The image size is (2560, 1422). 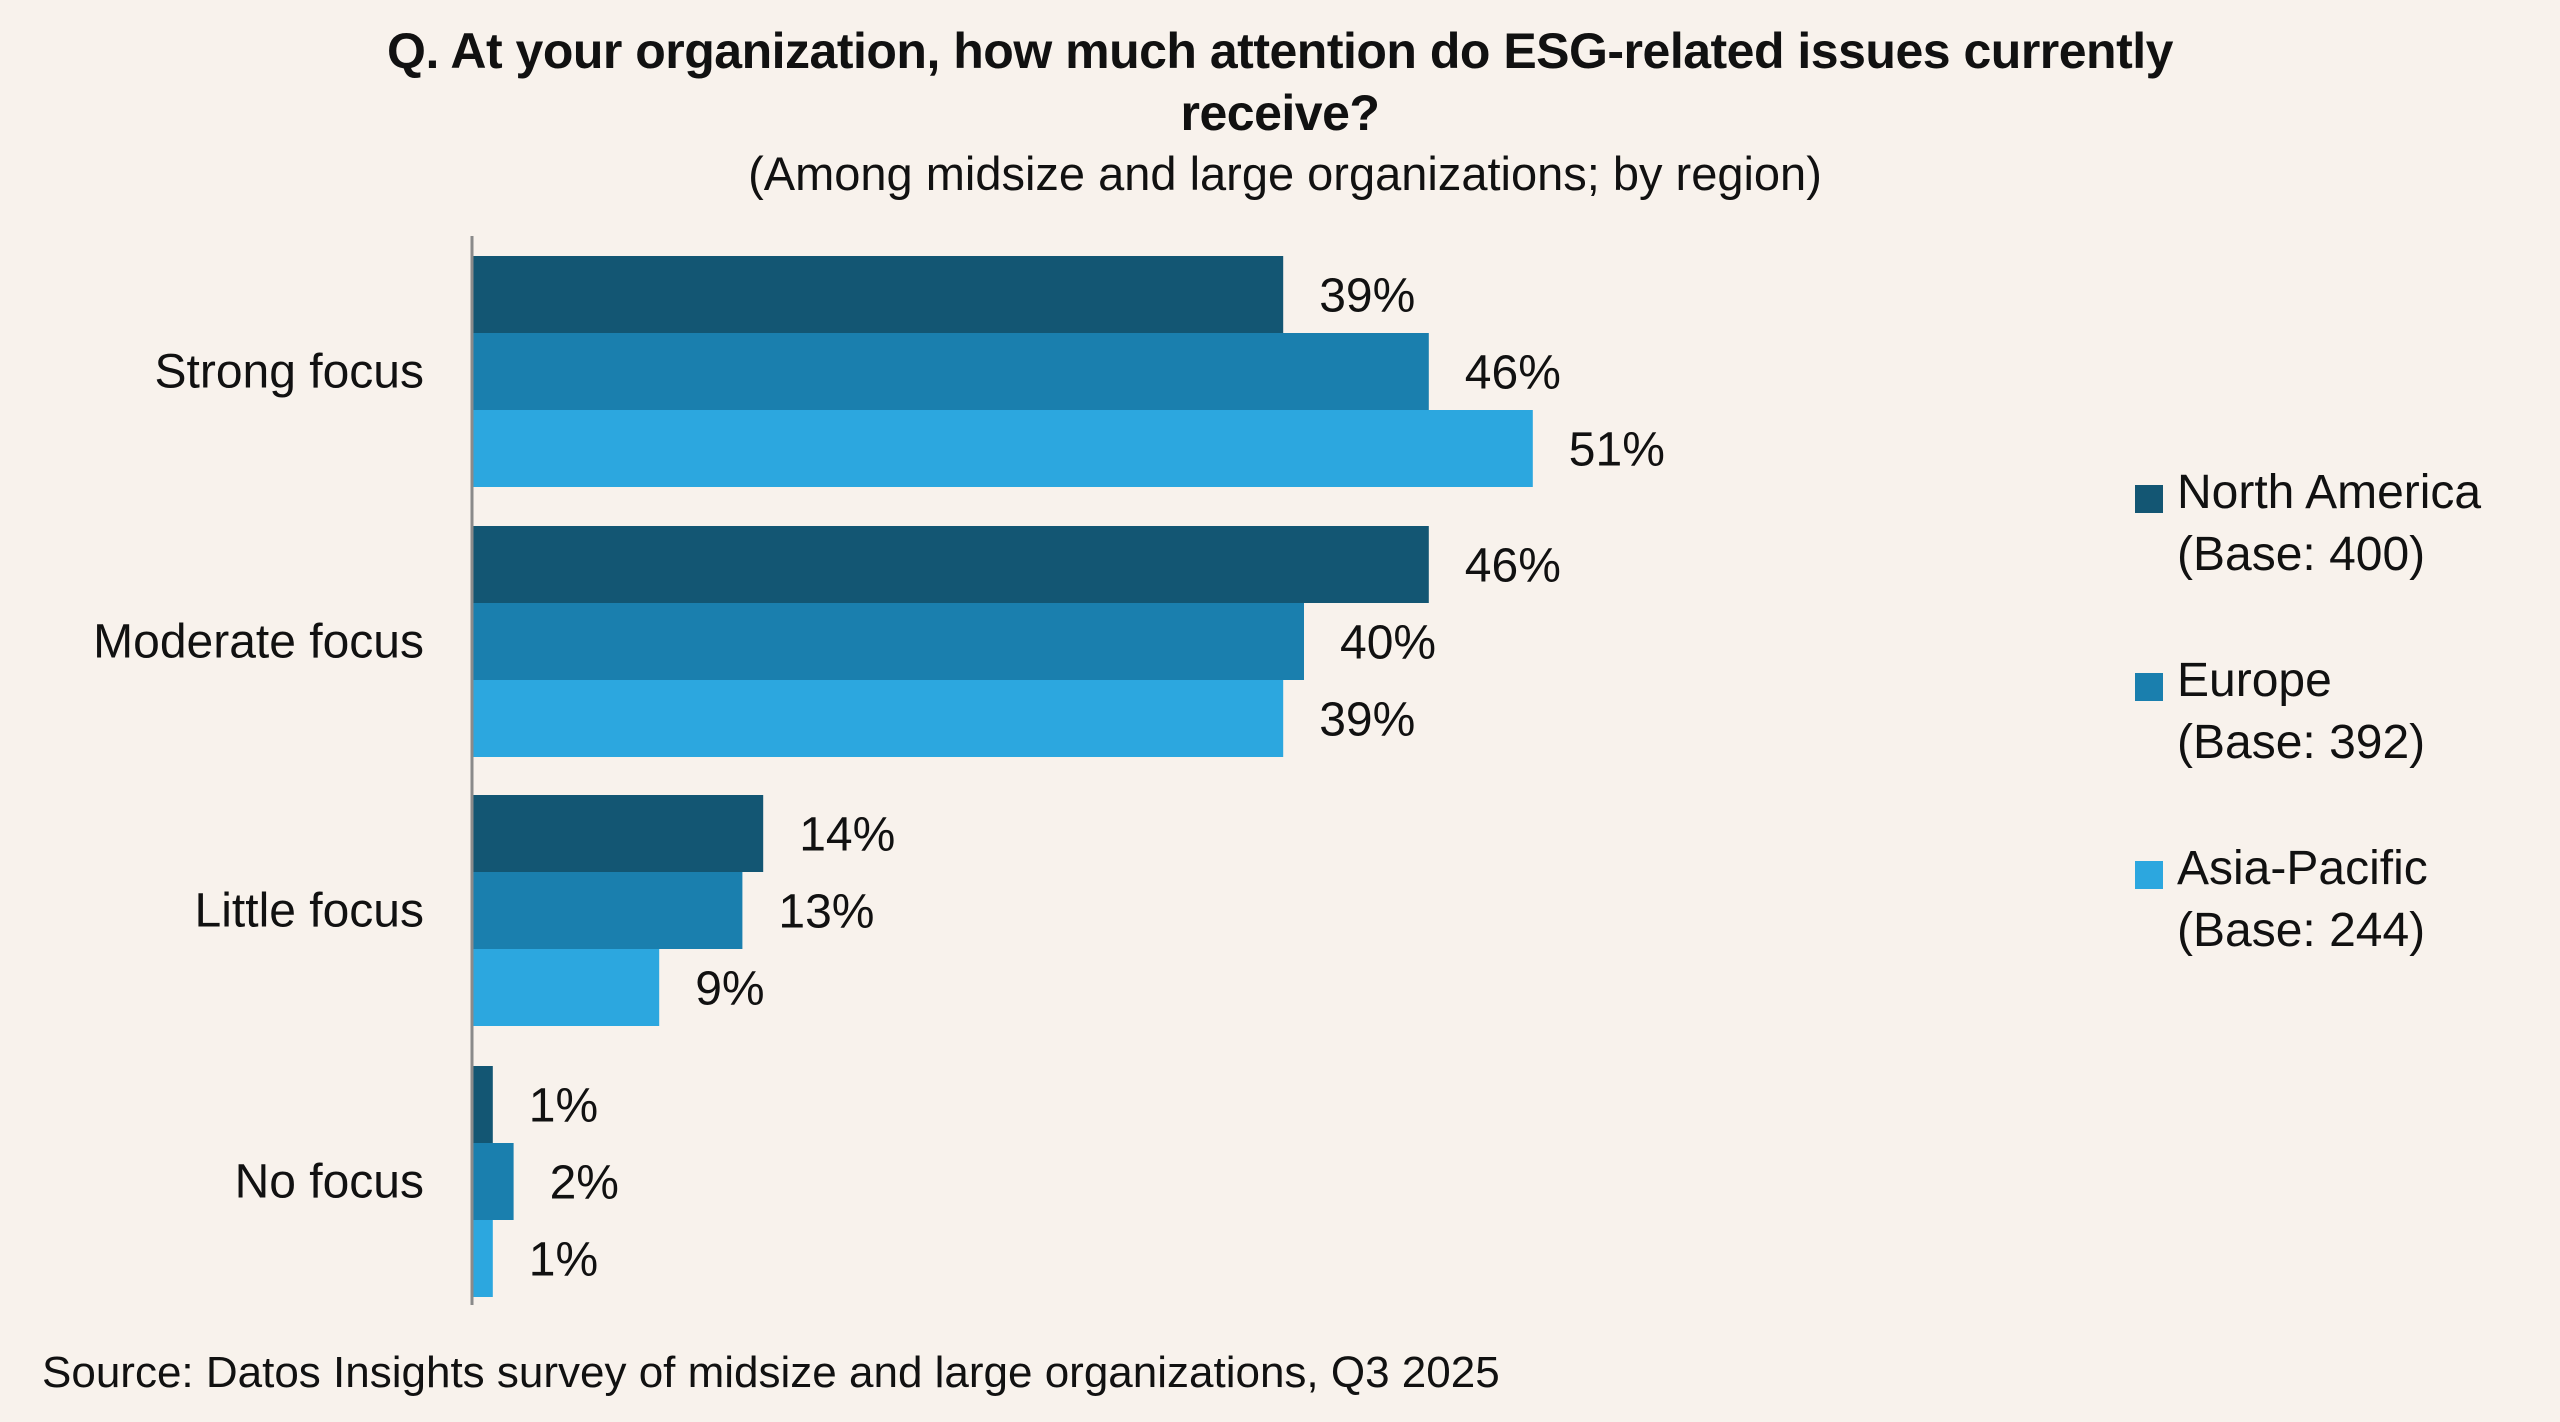 I want to click on data-label: 13%, so click(x=826, y=912).